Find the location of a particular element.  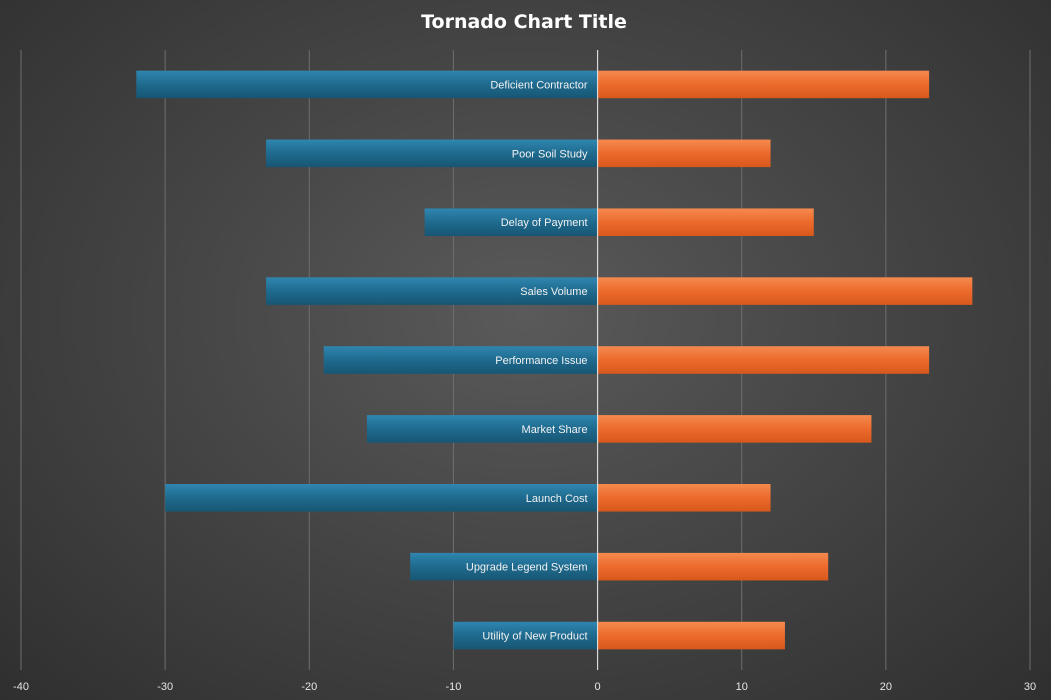

x-tick-label: 30 is located at coordinates (1030, 687).